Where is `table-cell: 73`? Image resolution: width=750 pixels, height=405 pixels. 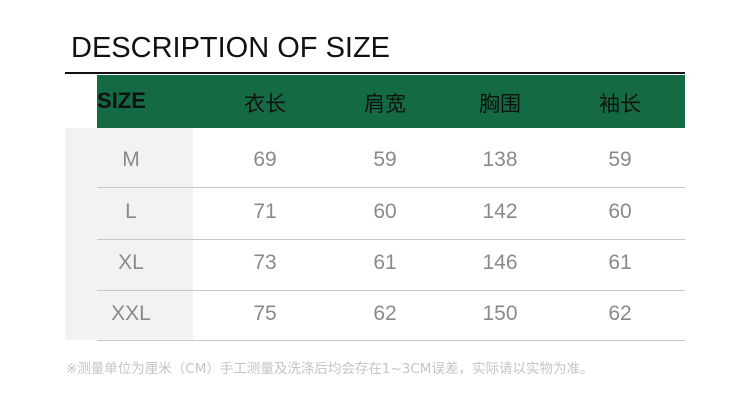 table-cell: 73 is located at coordinates (265, 262).